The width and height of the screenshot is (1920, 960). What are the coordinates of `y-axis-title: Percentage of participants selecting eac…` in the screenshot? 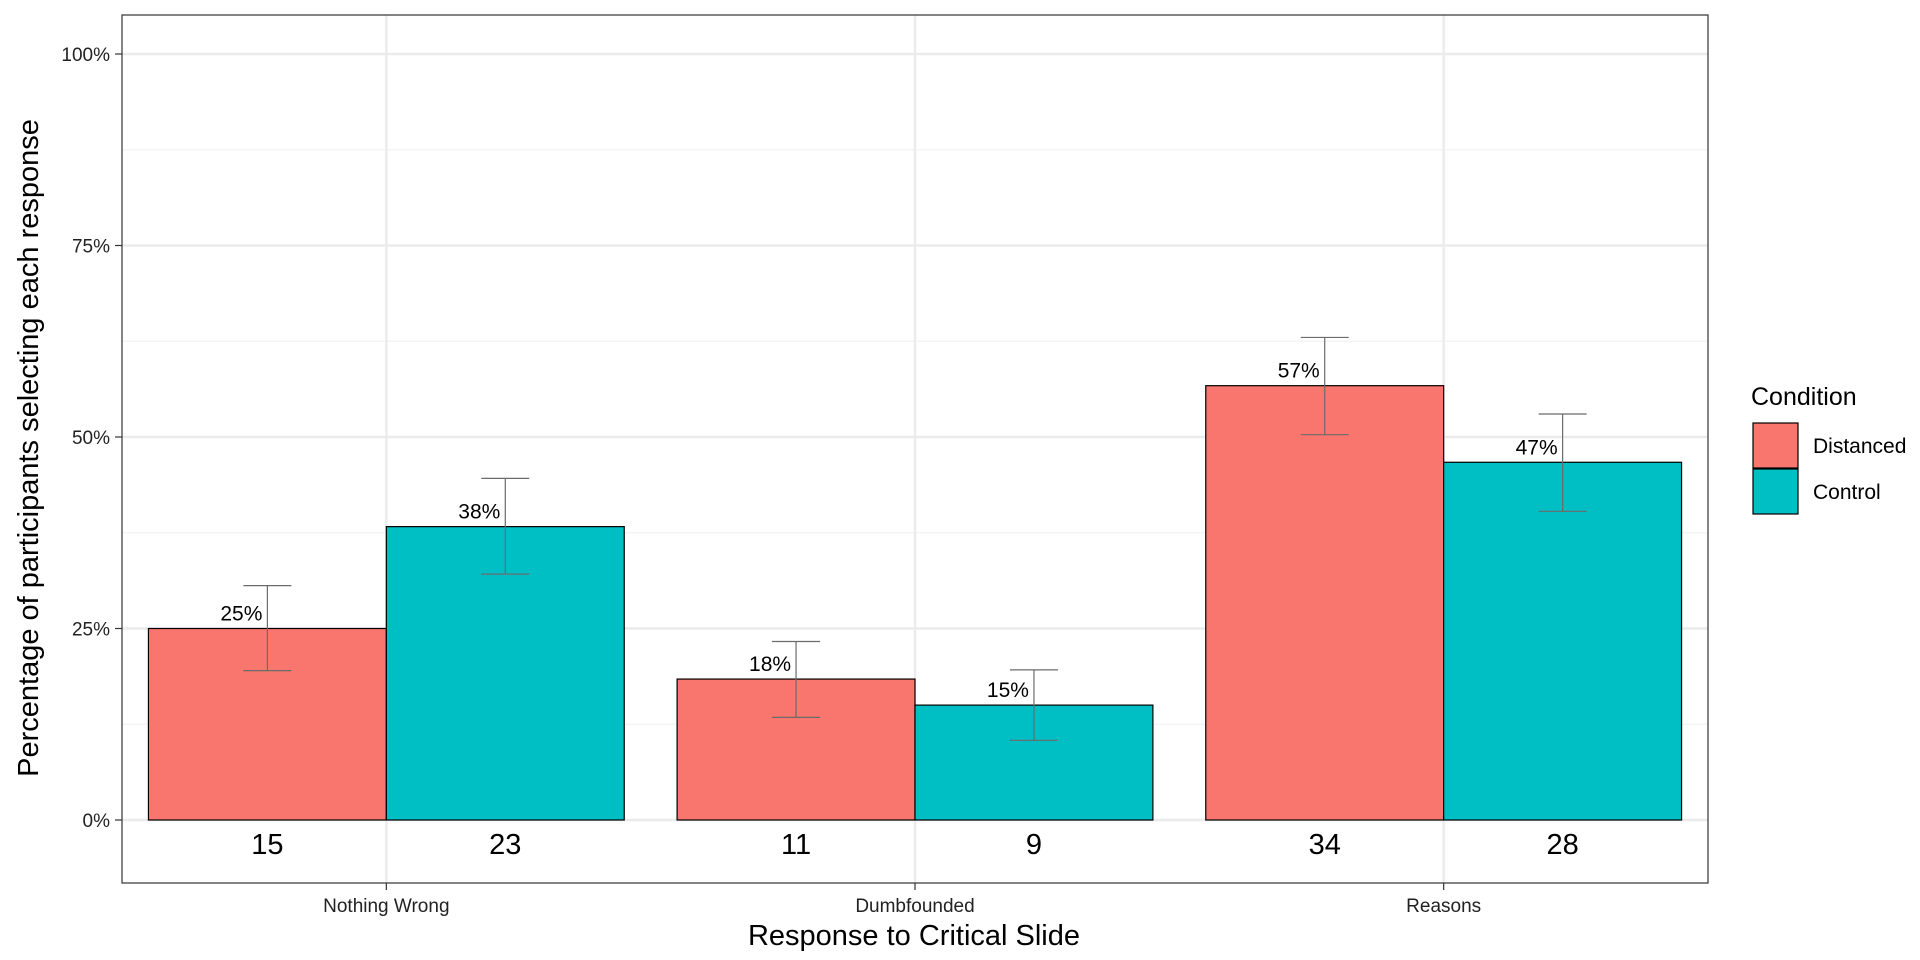 It's located at (29, 448).